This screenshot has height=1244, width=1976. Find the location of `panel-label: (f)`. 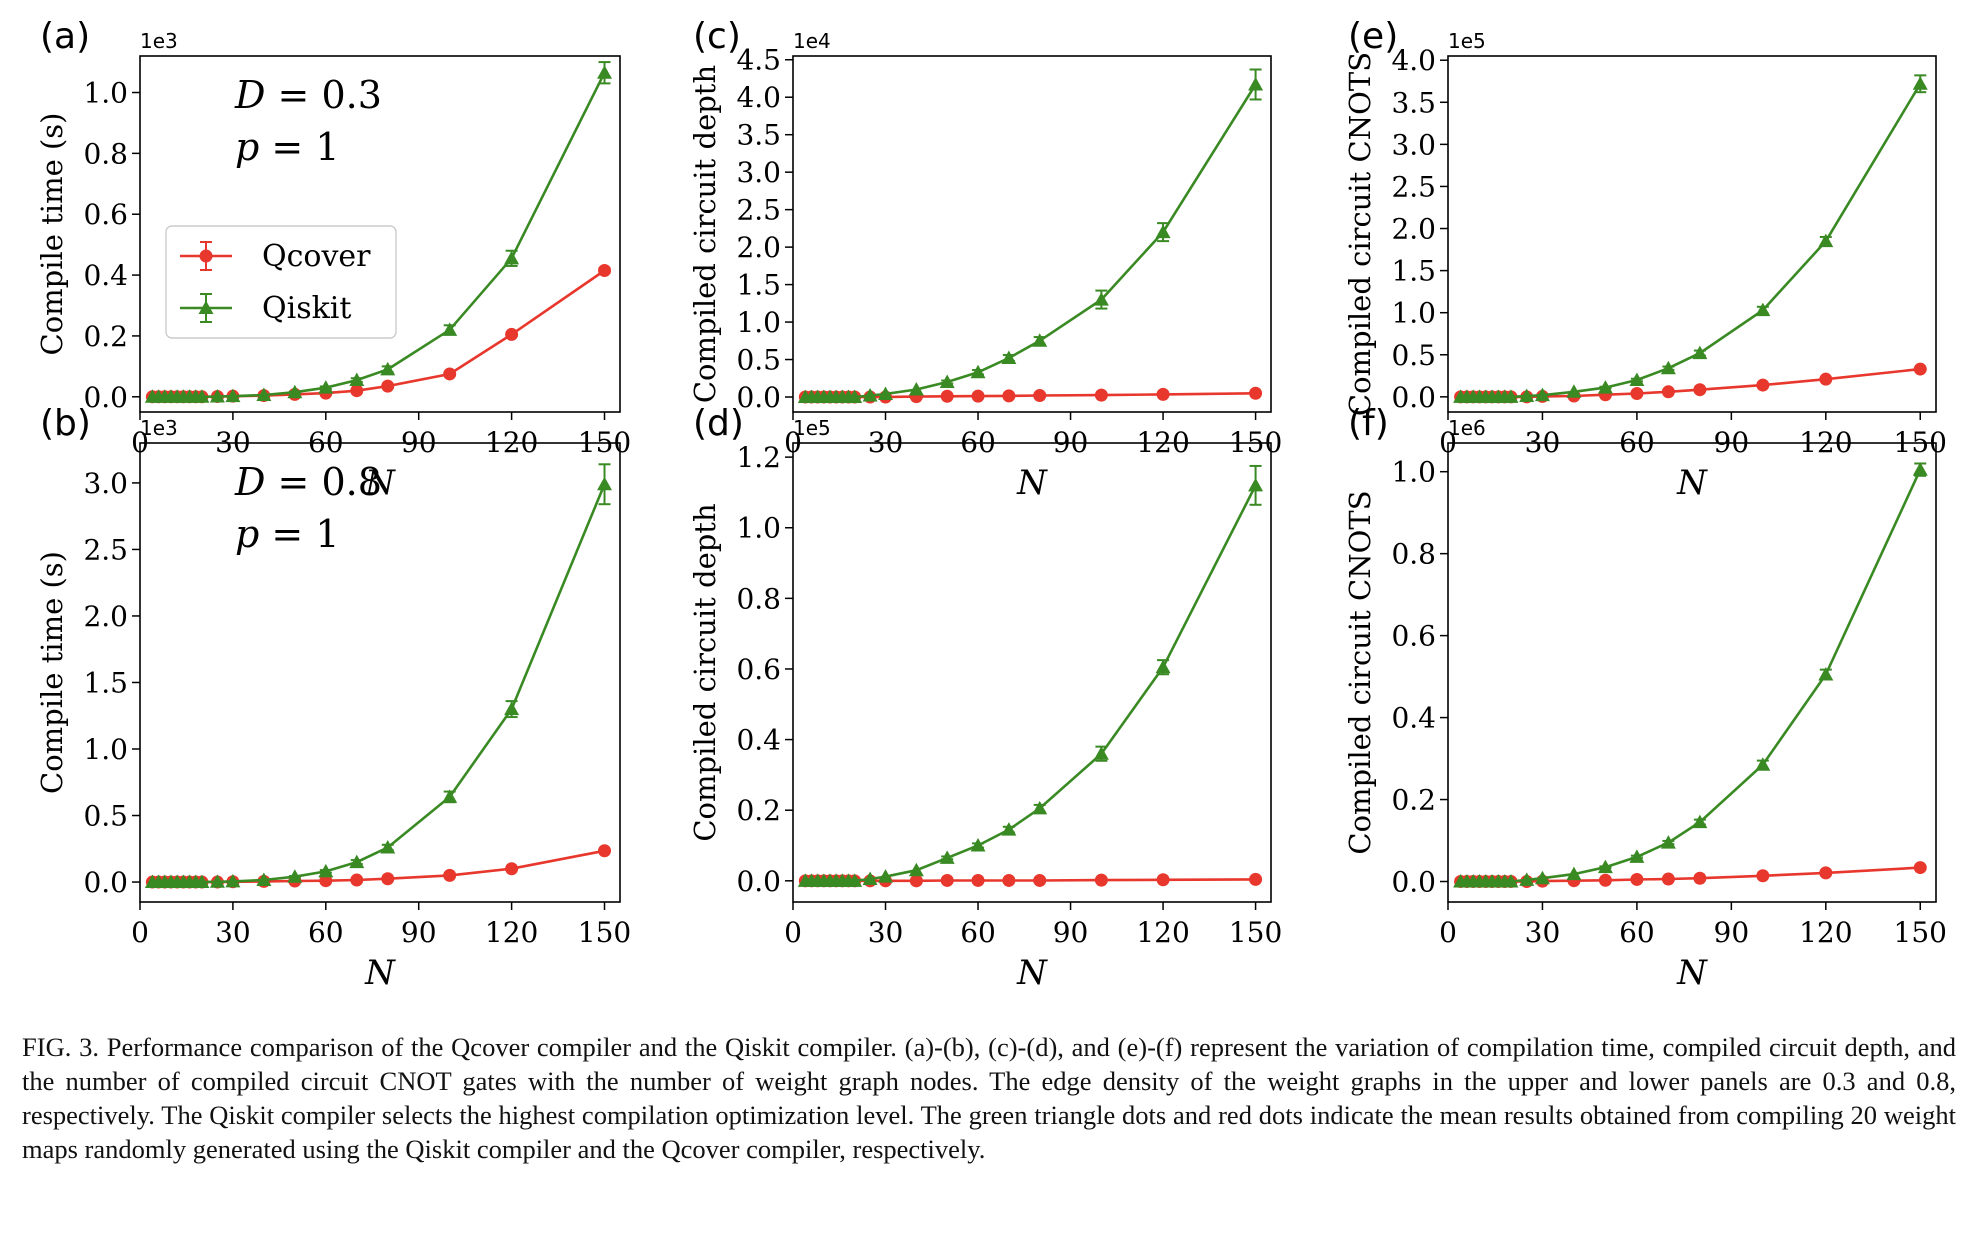

panel-label: (f) is located at coordinates (1368, 423).